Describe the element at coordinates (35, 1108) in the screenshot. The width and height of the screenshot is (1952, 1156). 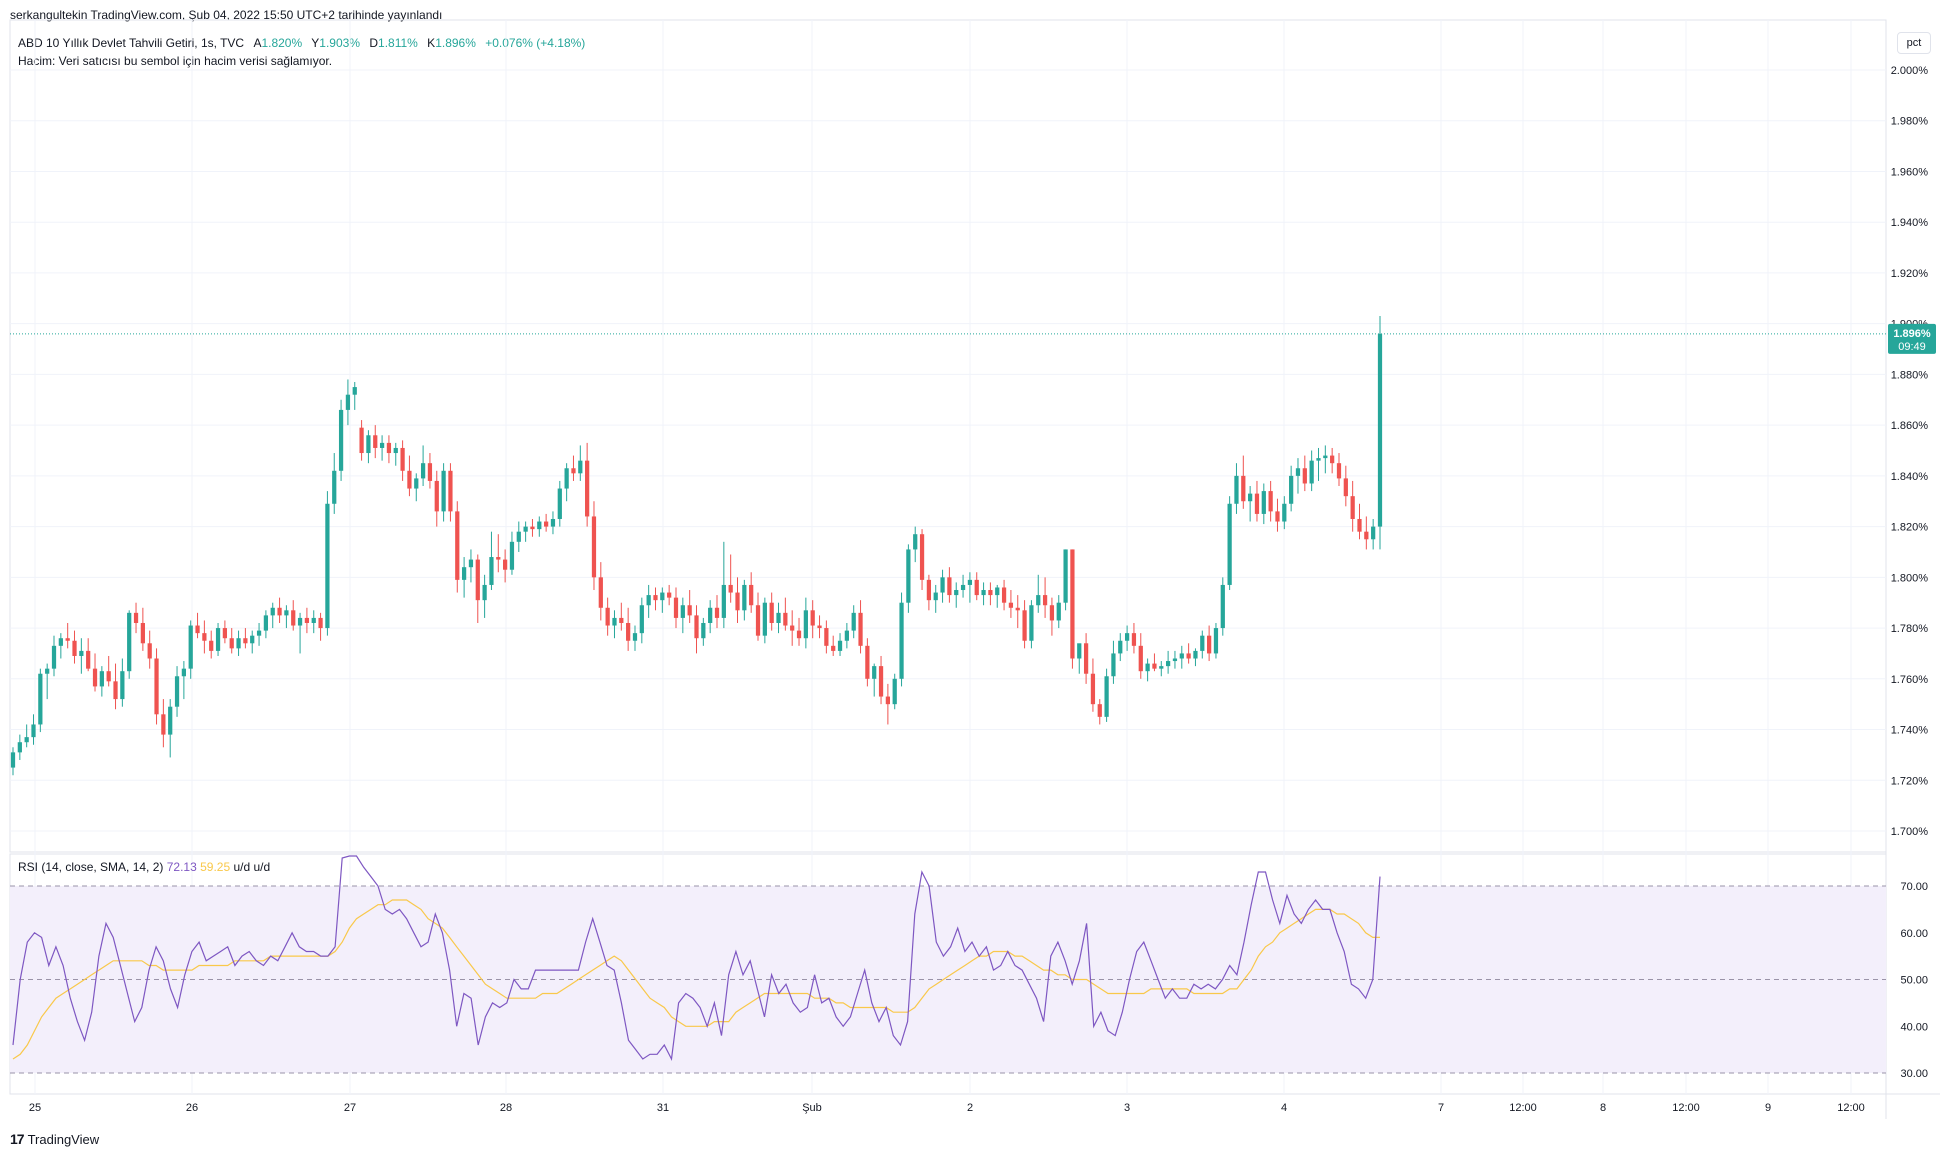
I see `time-tick-label: 25` at that location.